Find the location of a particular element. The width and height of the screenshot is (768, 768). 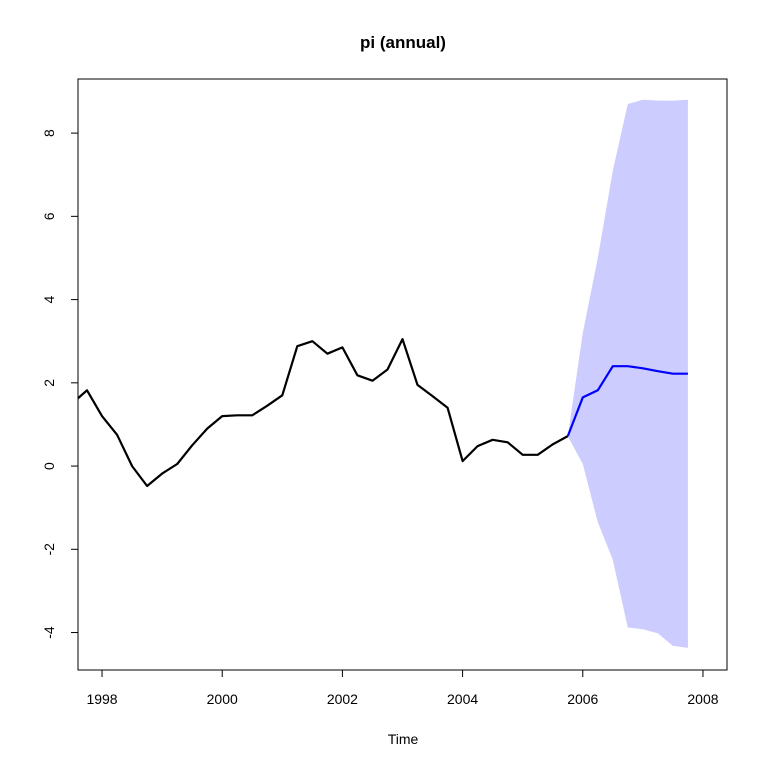

x-axis-label: Time is located at coordinates (403, 739).